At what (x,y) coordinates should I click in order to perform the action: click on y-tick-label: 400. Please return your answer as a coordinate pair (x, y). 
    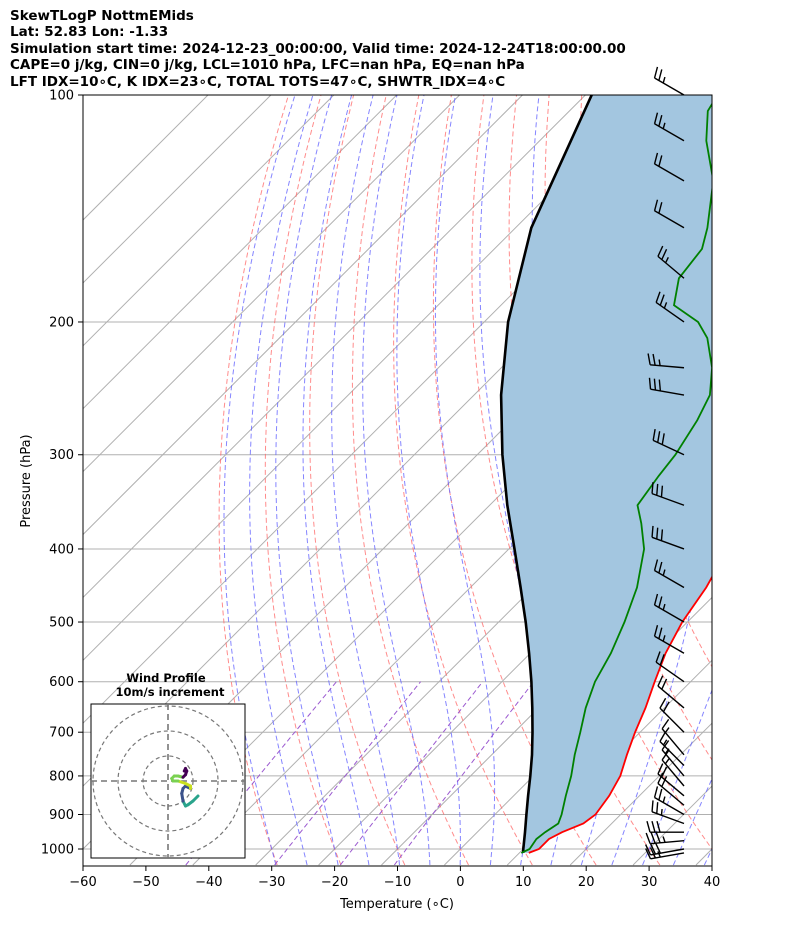
    Looking at the image, I should click on (61, 549).